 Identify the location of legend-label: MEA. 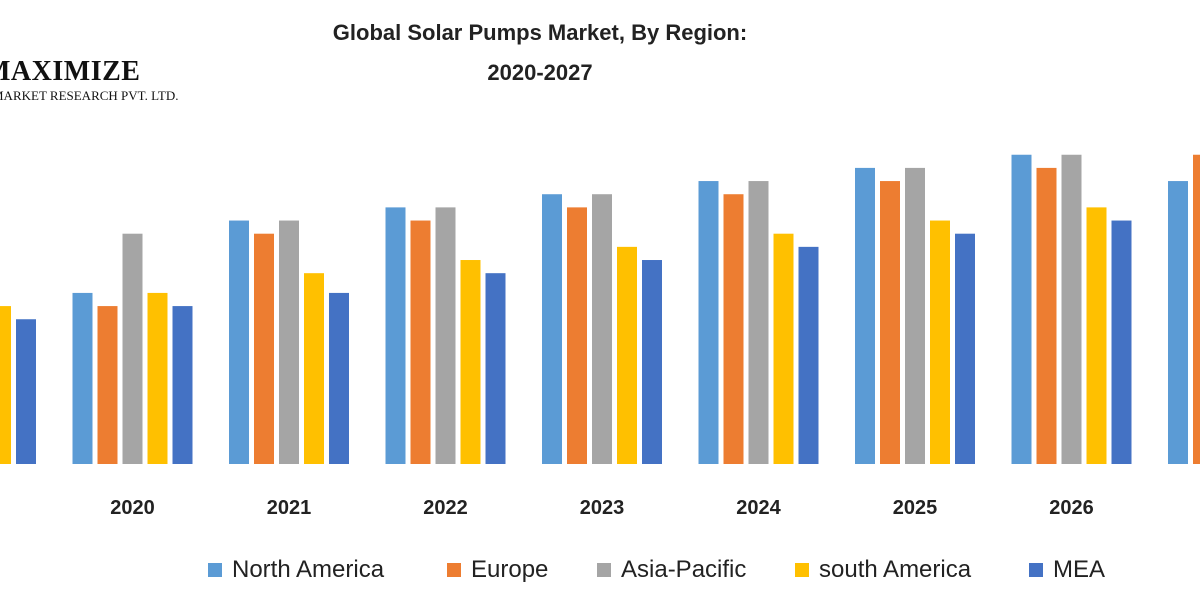
(1079, 569).